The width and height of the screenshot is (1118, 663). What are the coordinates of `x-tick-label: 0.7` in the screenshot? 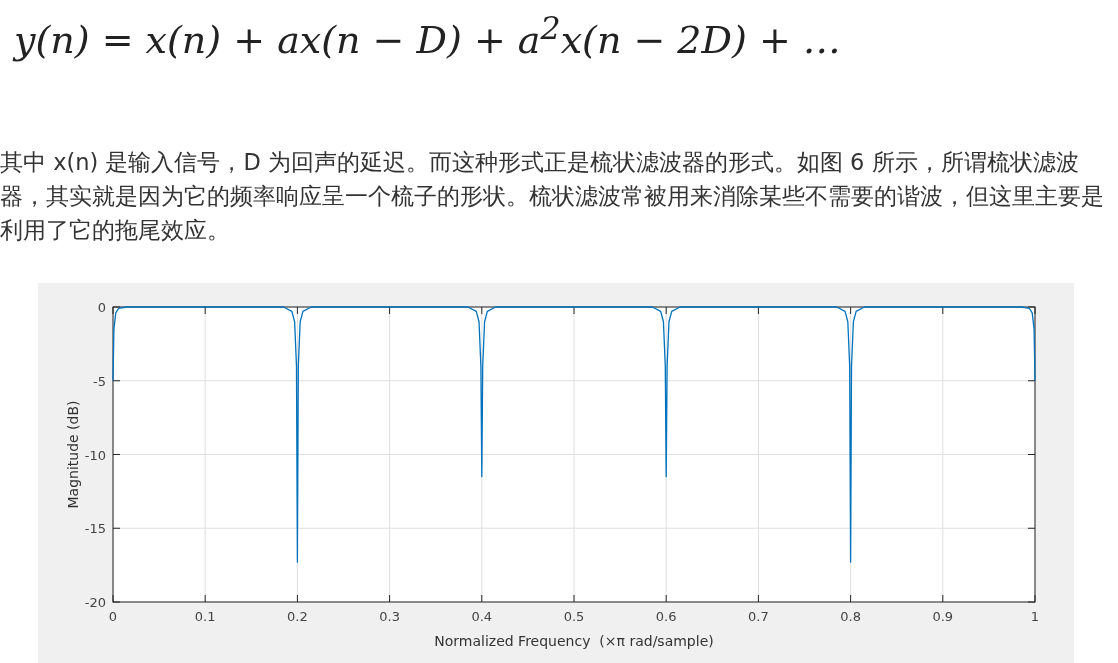 It's located at (758, 616).